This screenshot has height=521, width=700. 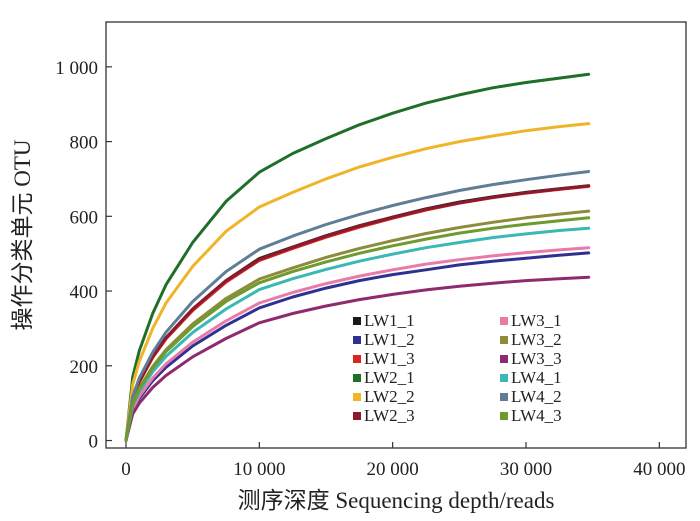 I want to click on legend-label: LW3_1, so click(x=536, y=320).